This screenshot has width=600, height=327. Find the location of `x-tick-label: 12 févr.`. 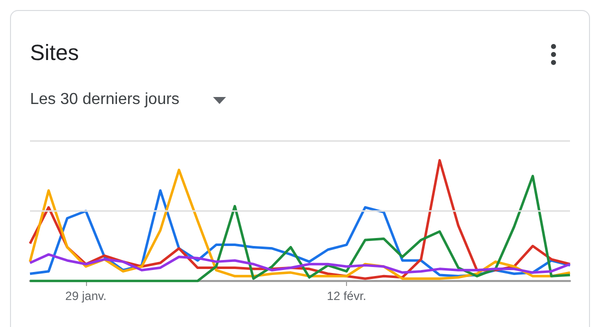

x-tick-label: 12 févr. is located at coordinates (346, 296).